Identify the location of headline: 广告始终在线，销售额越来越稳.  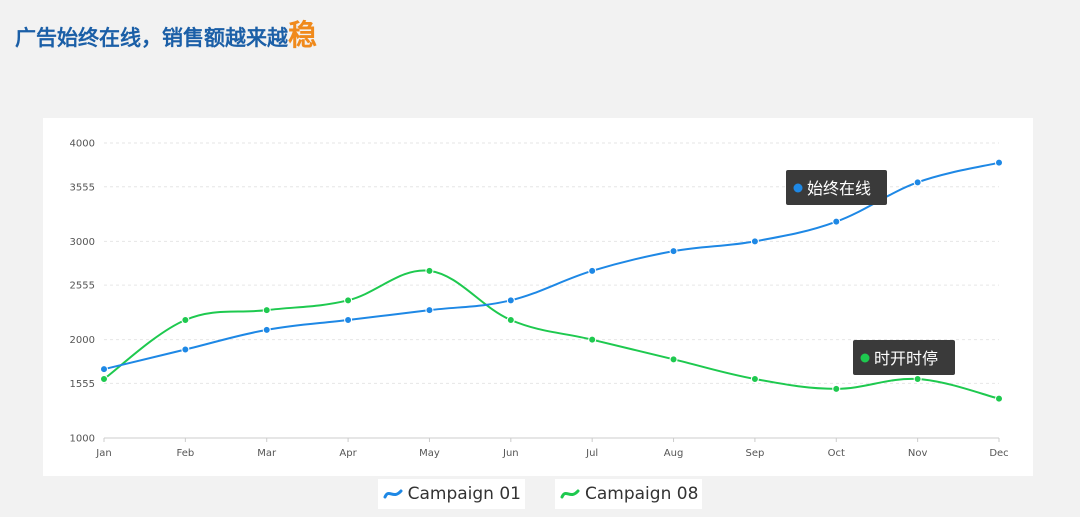
(166, 33).